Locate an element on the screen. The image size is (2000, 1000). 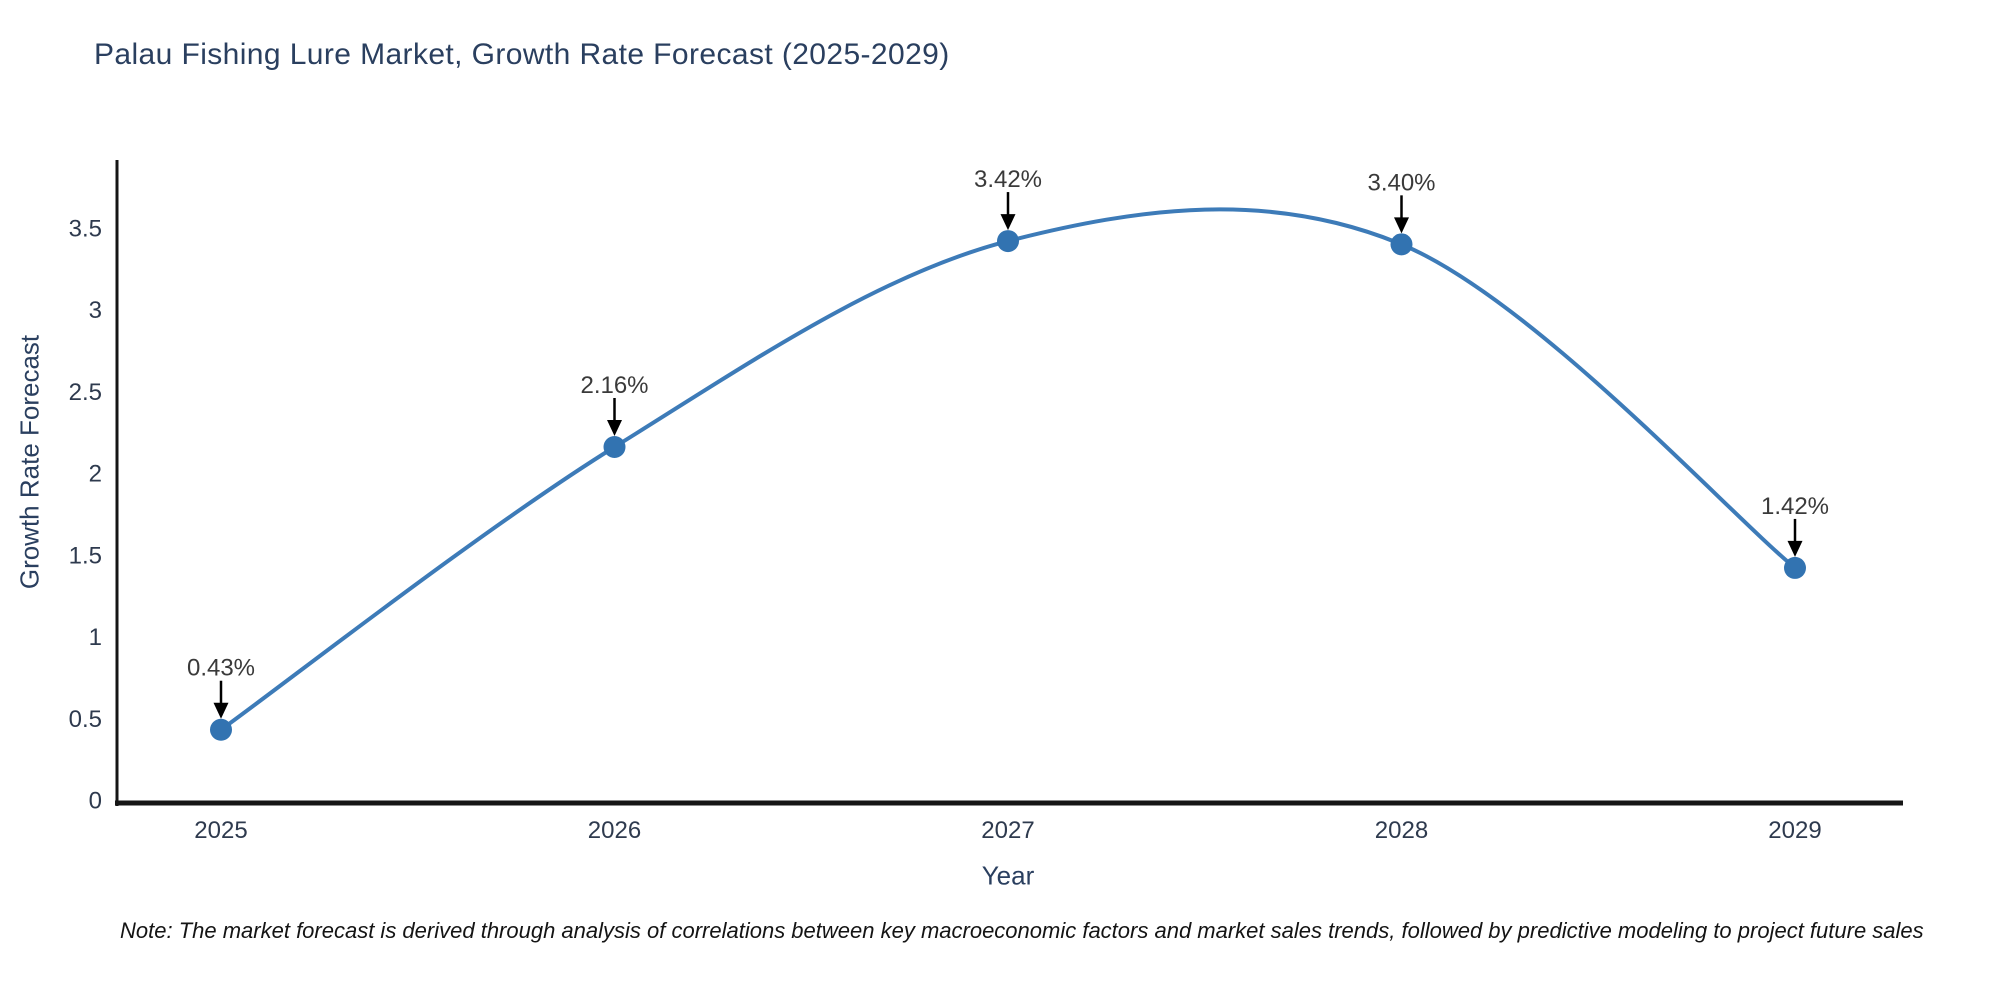
x-tick-label: 2025 is located at coordinates (220, 830).